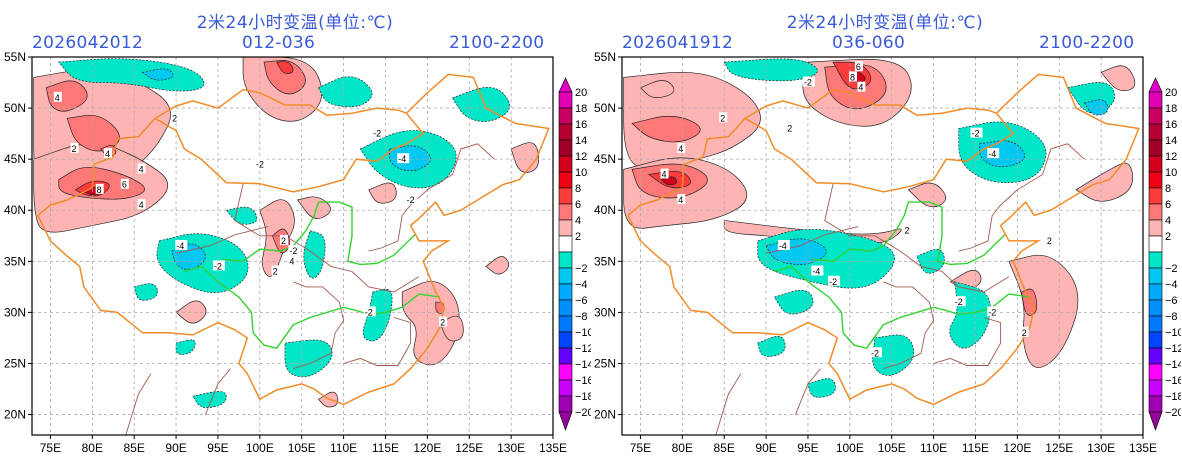 The height and width of the screenshot is (465, 1182). What do you see at coordinates (583, 333) in the screenshot?
I see `colorbar-label: −10` at bounding box center [583, 333].